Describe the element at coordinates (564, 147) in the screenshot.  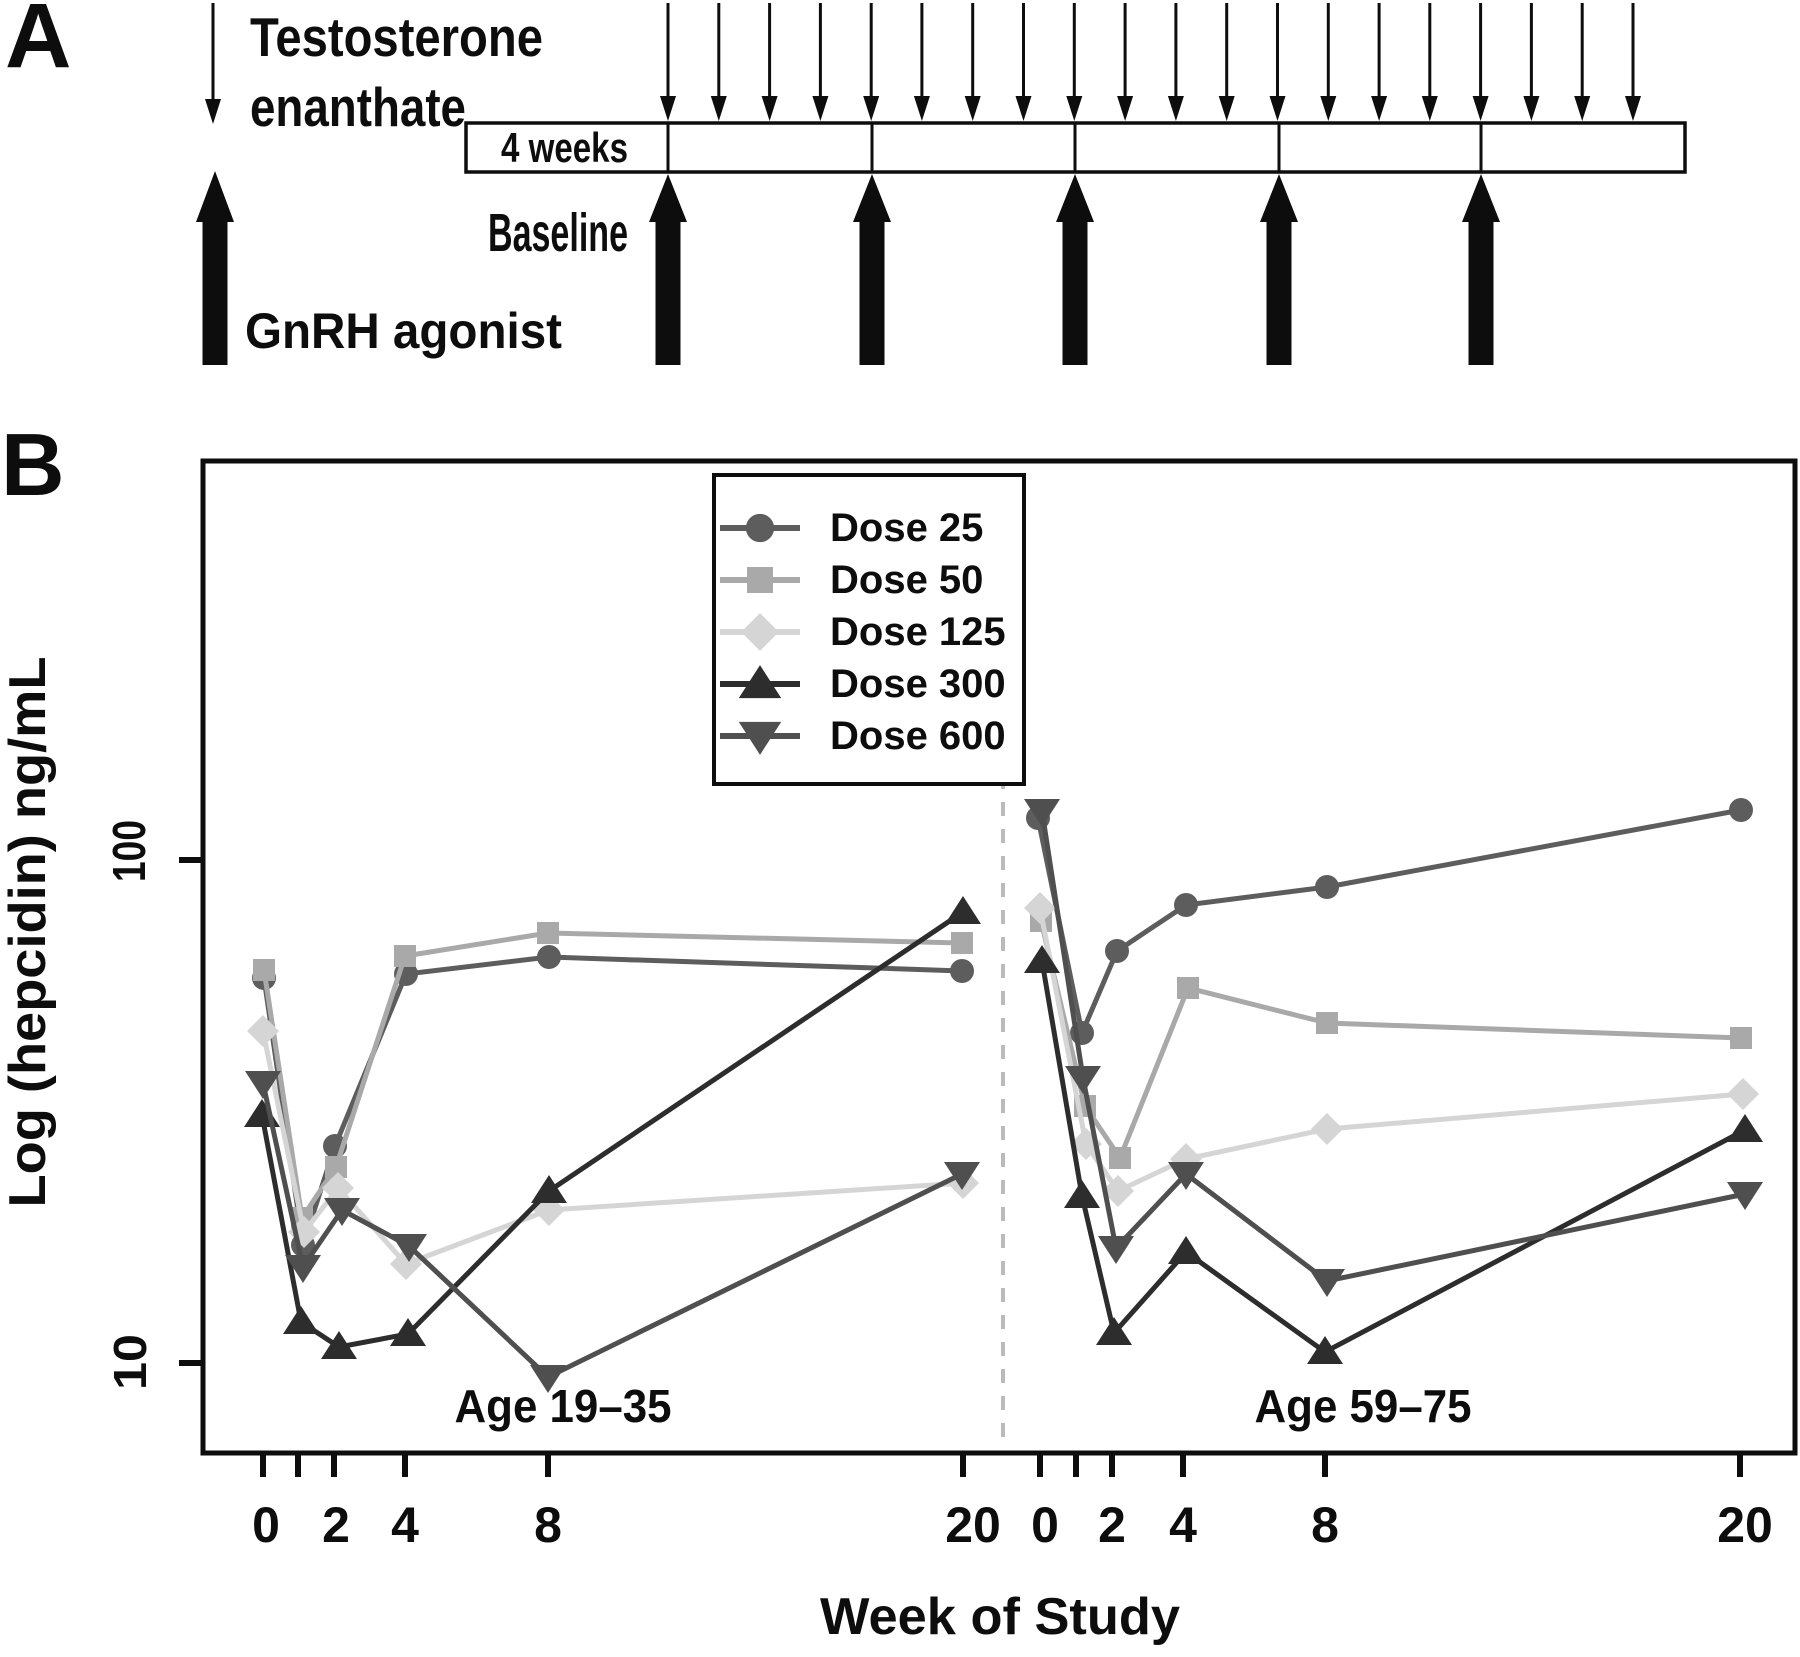
I see `svg-text: 4 weeks` at that location.